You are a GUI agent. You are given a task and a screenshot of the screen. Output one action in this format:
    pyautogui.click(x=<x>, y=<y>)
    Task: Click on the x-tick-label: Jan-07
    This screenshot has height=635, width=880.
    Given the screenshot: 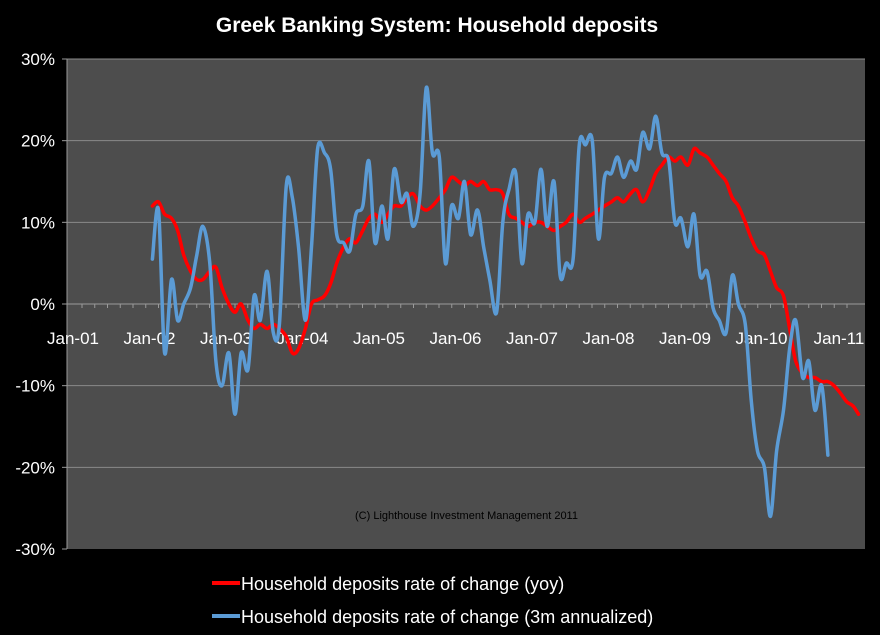 What is the action you would take?
    pyautogui.click(x=532, y=338)
    